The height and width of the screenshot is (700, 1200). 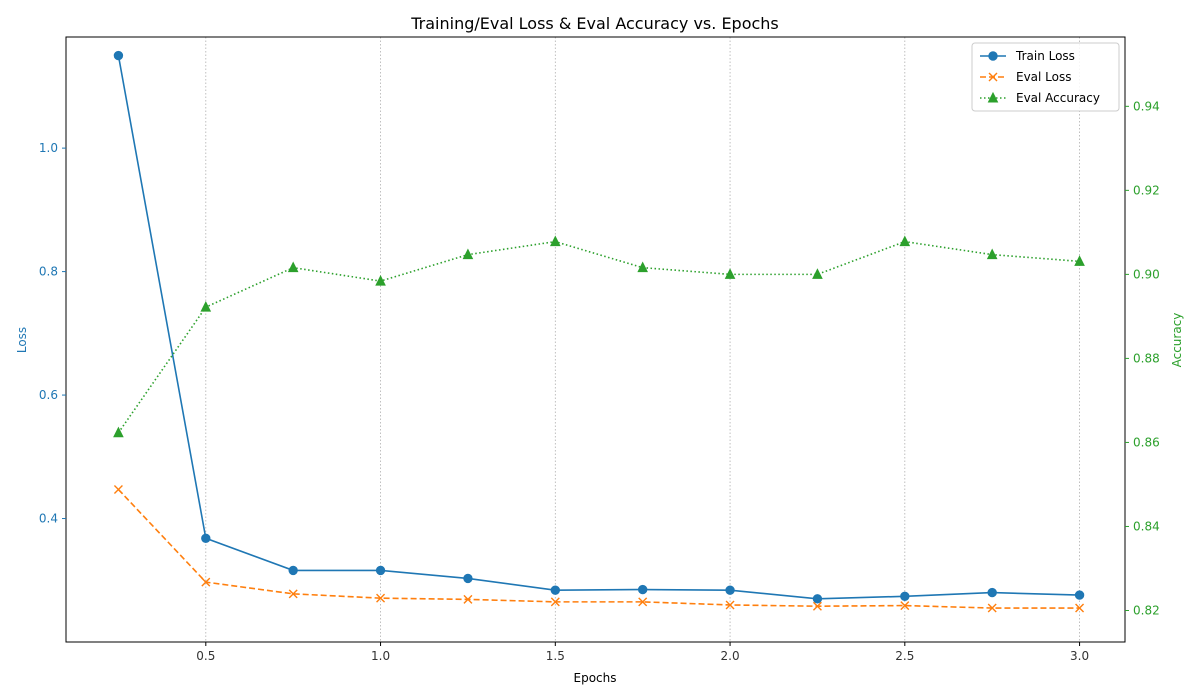 What do you see at coordinates (1146, 526) in the screenshot?
I see `y-right-tick-label: 0.84` at bounding box center [1146, 526].